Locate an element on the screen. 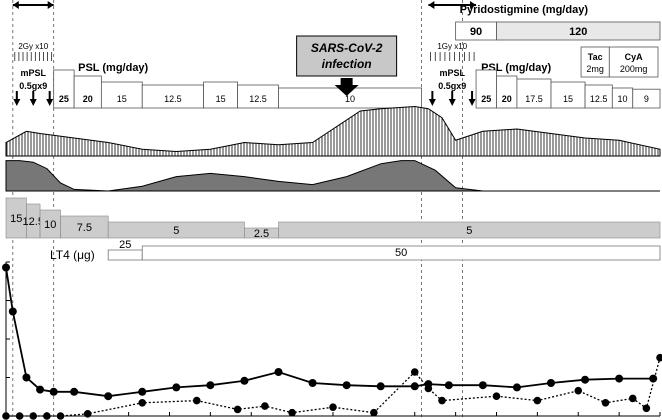  lt4-band: LT4 (μg) 25 50 is located at coordinates (355, 250).